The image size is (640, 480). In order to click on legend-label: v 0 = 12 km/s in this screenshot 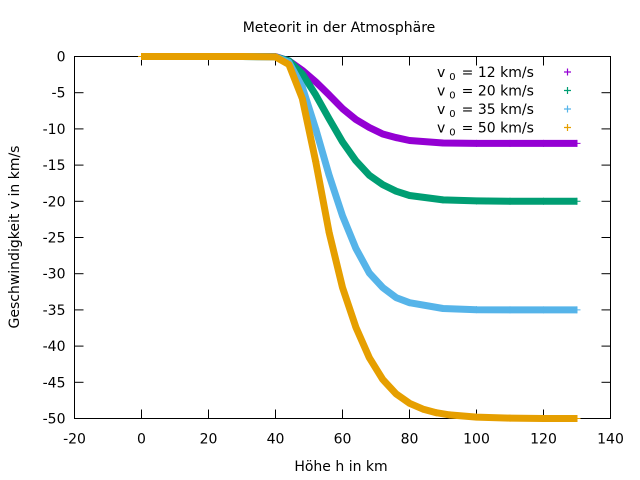, I will do `click(485, 74)`.